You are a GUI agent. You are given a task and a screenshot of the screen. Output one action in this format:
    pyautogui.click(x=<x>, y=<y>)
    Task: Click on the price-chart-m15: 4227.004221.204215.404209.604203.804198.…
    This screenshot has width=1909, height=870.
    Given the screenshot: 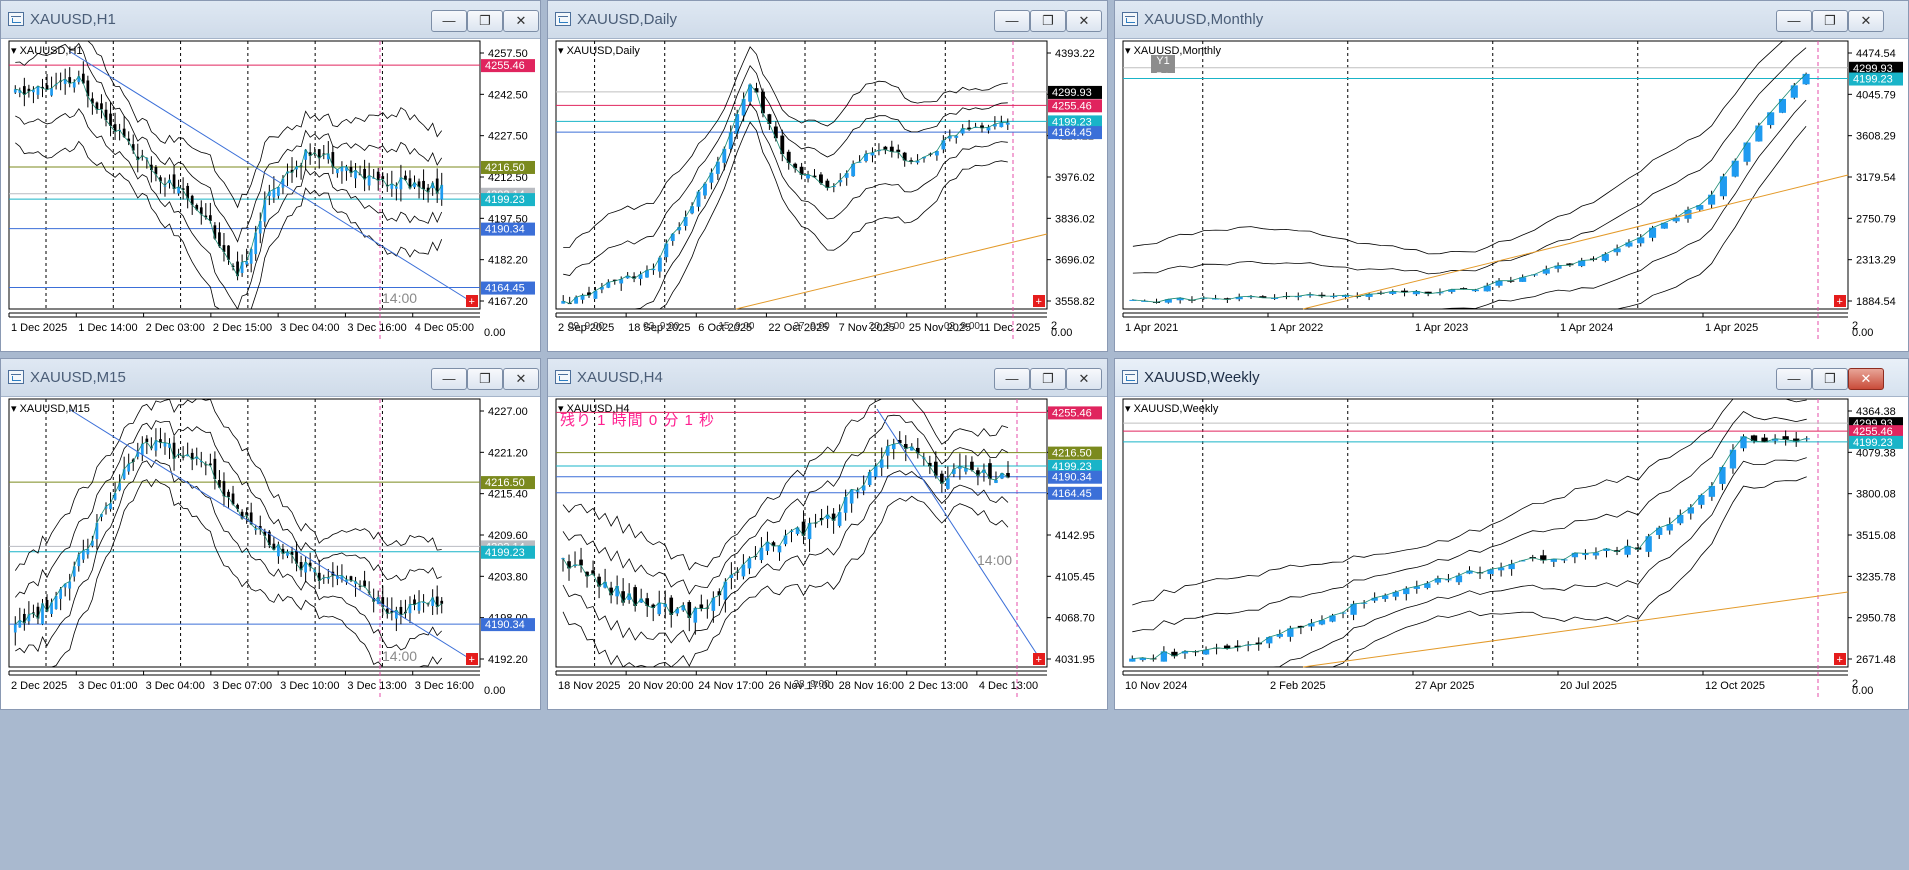 What is the action you would take?
    pyautogui.click(x=271, y=553)
    